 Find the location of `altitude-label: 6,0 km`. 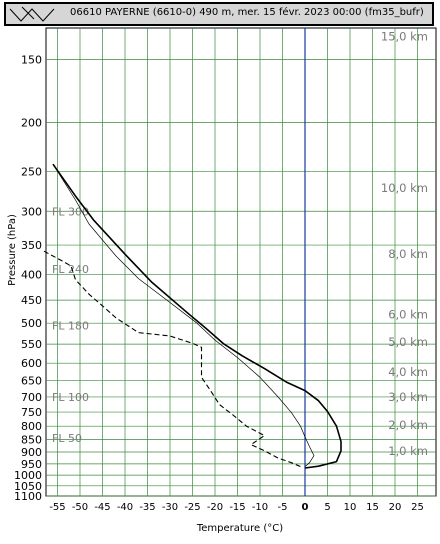

altitude-label: 6,0 km is located at coordinates (408, 314).